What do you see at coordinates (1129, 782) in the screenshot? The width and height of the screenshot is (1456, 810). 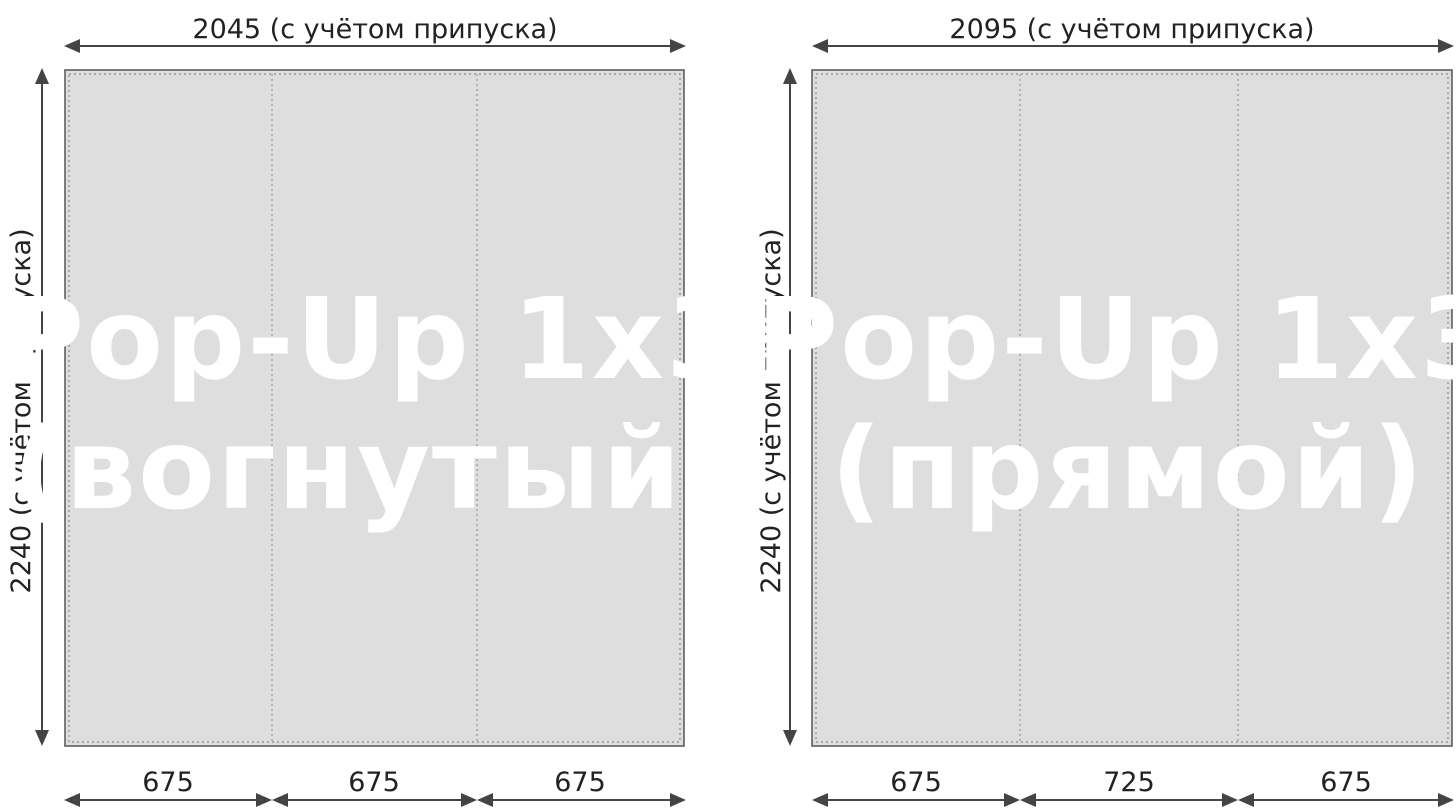 I see `segment-label-2: 725` at bounding box center [1129, 782].